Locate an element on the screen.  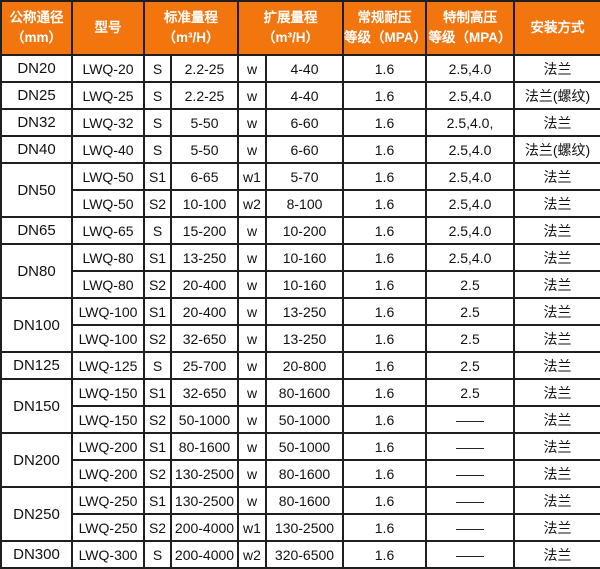
ext-code-cell: w1 is located at coordinates (252, 527).